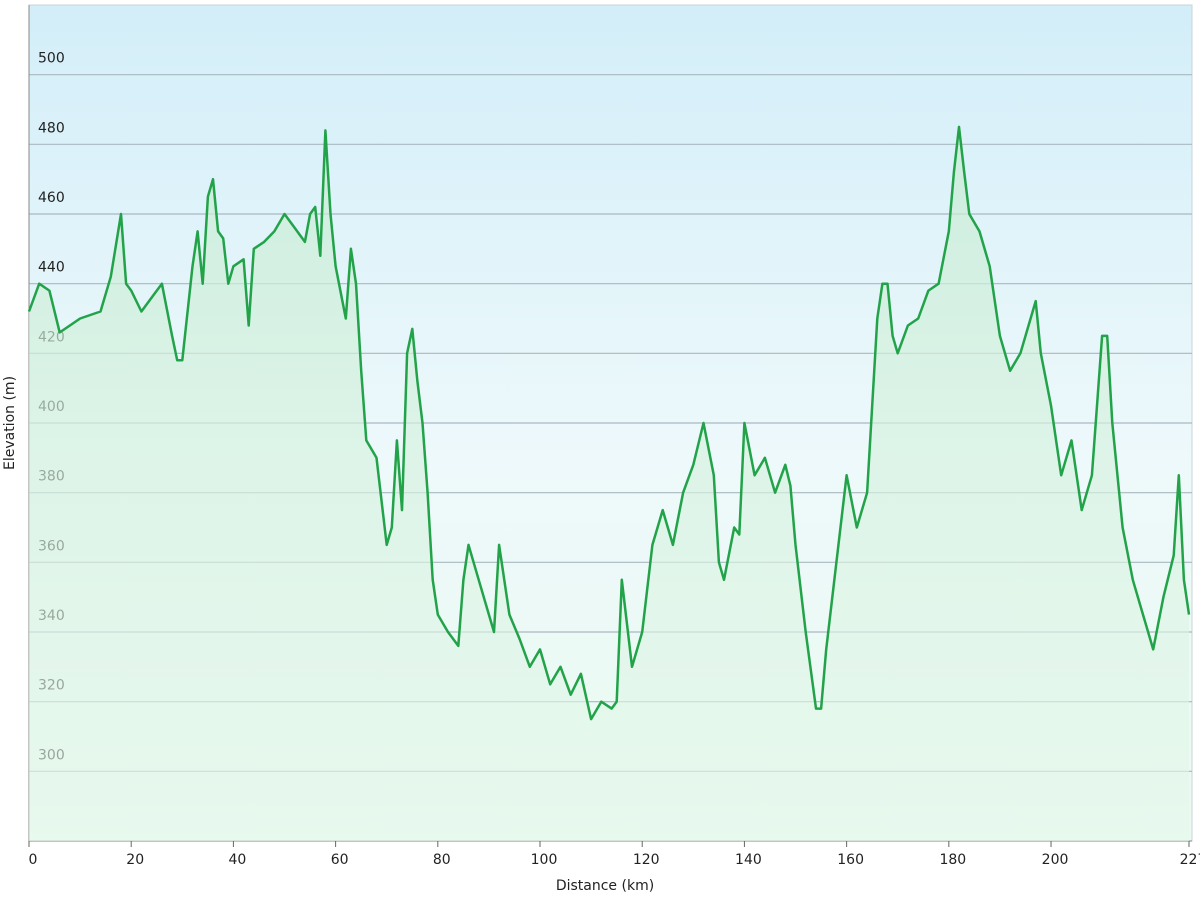 The width and height of the screenshot is (1200, 904). Describe the element at coordinates (442, 860) in the screenshot. I see `x-tick-label: 80` at that location.